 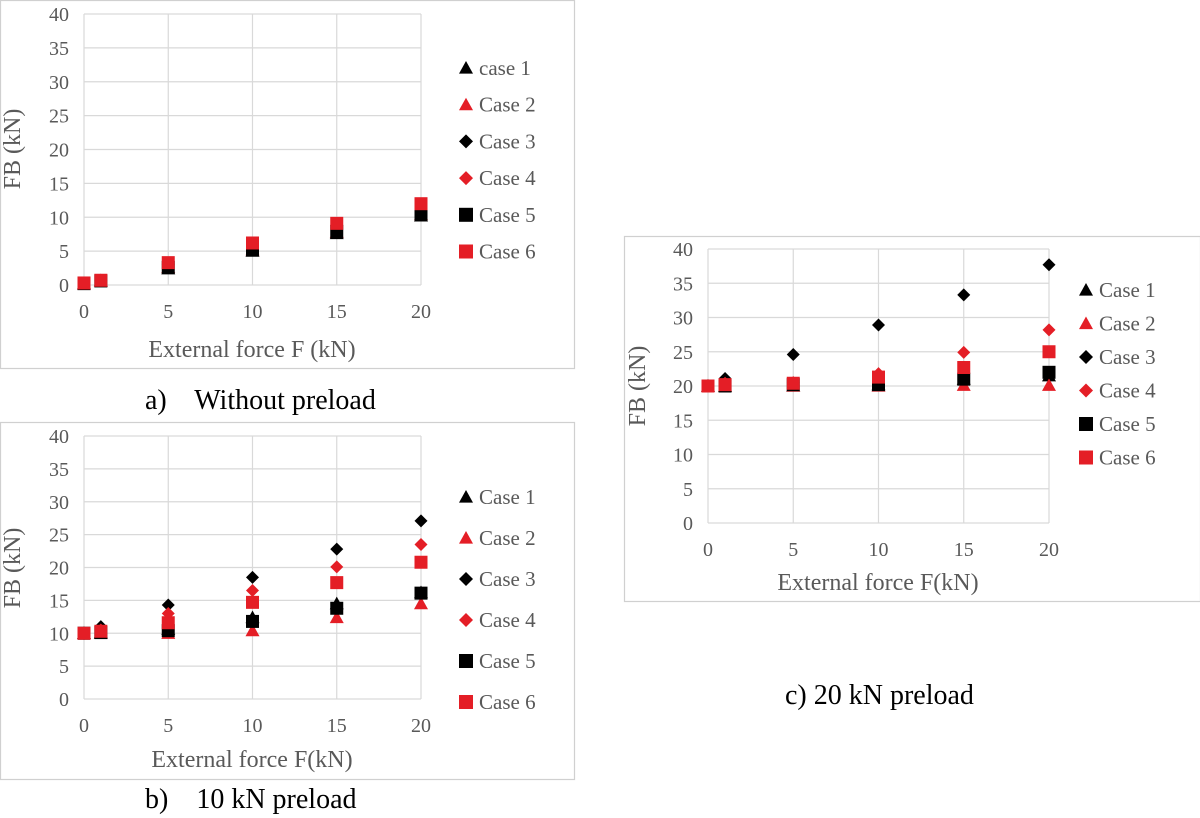 I want to click on x-axis-title: External force F (kN), so click(x=251, y=350).